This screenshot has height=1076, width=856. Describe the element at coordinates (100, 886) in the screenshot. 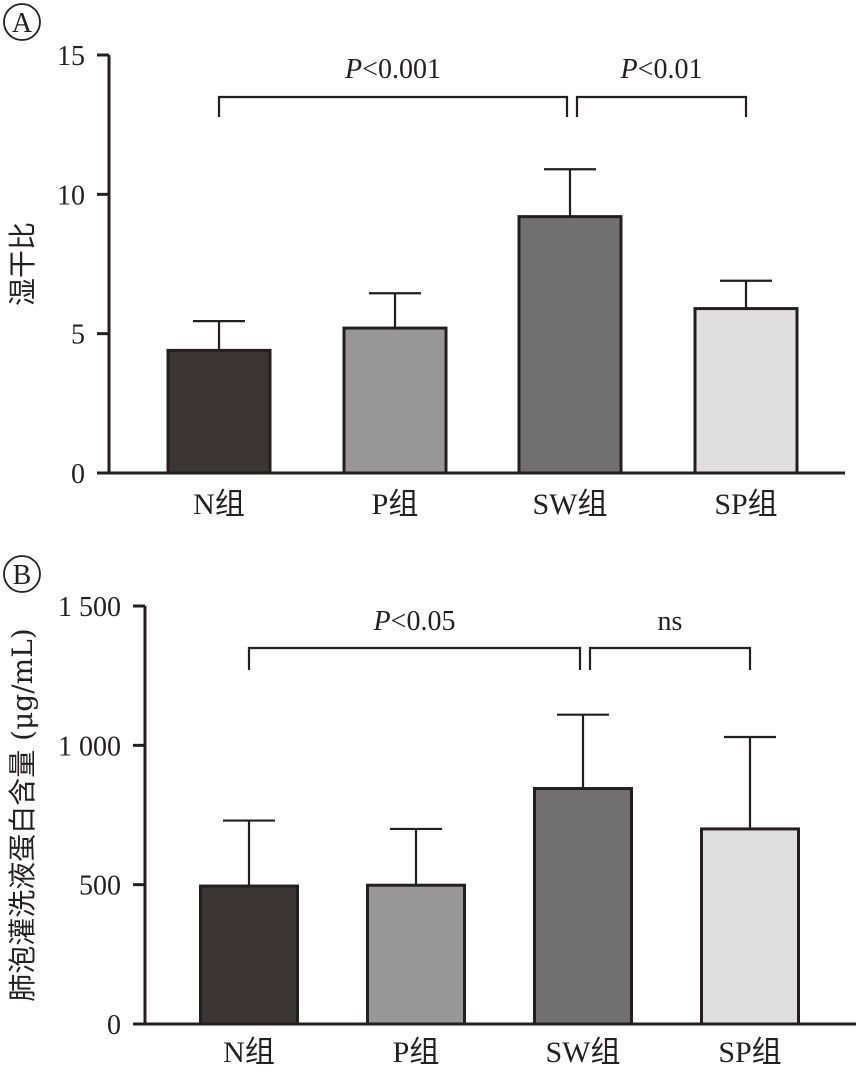

I see `y-tick-label: 500` at that location.